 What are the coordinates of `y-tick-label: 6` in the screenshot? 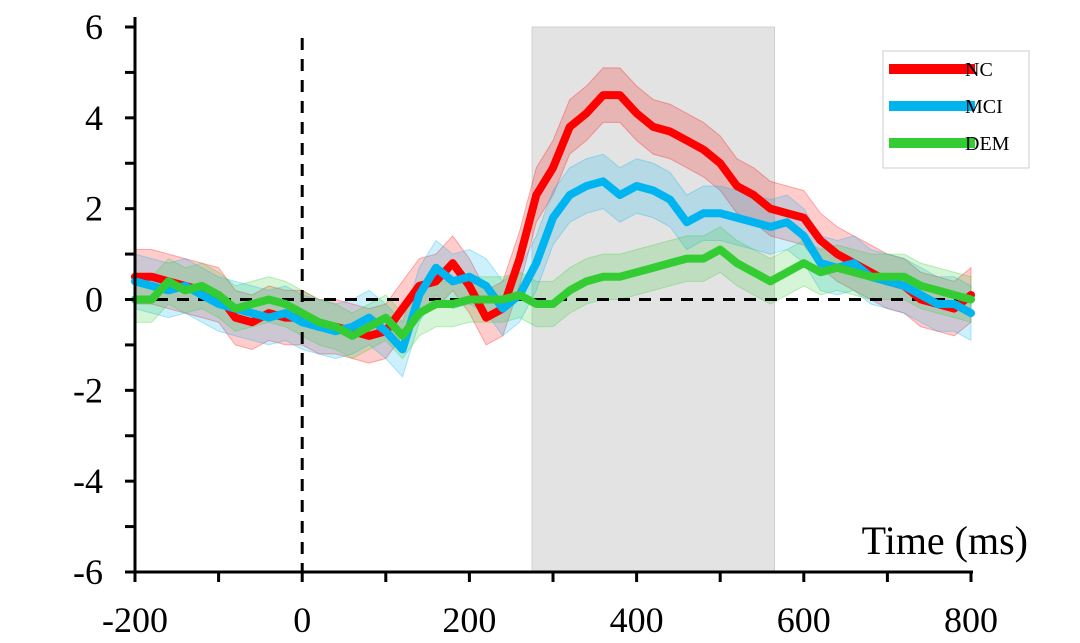 It's located at (94, 27).